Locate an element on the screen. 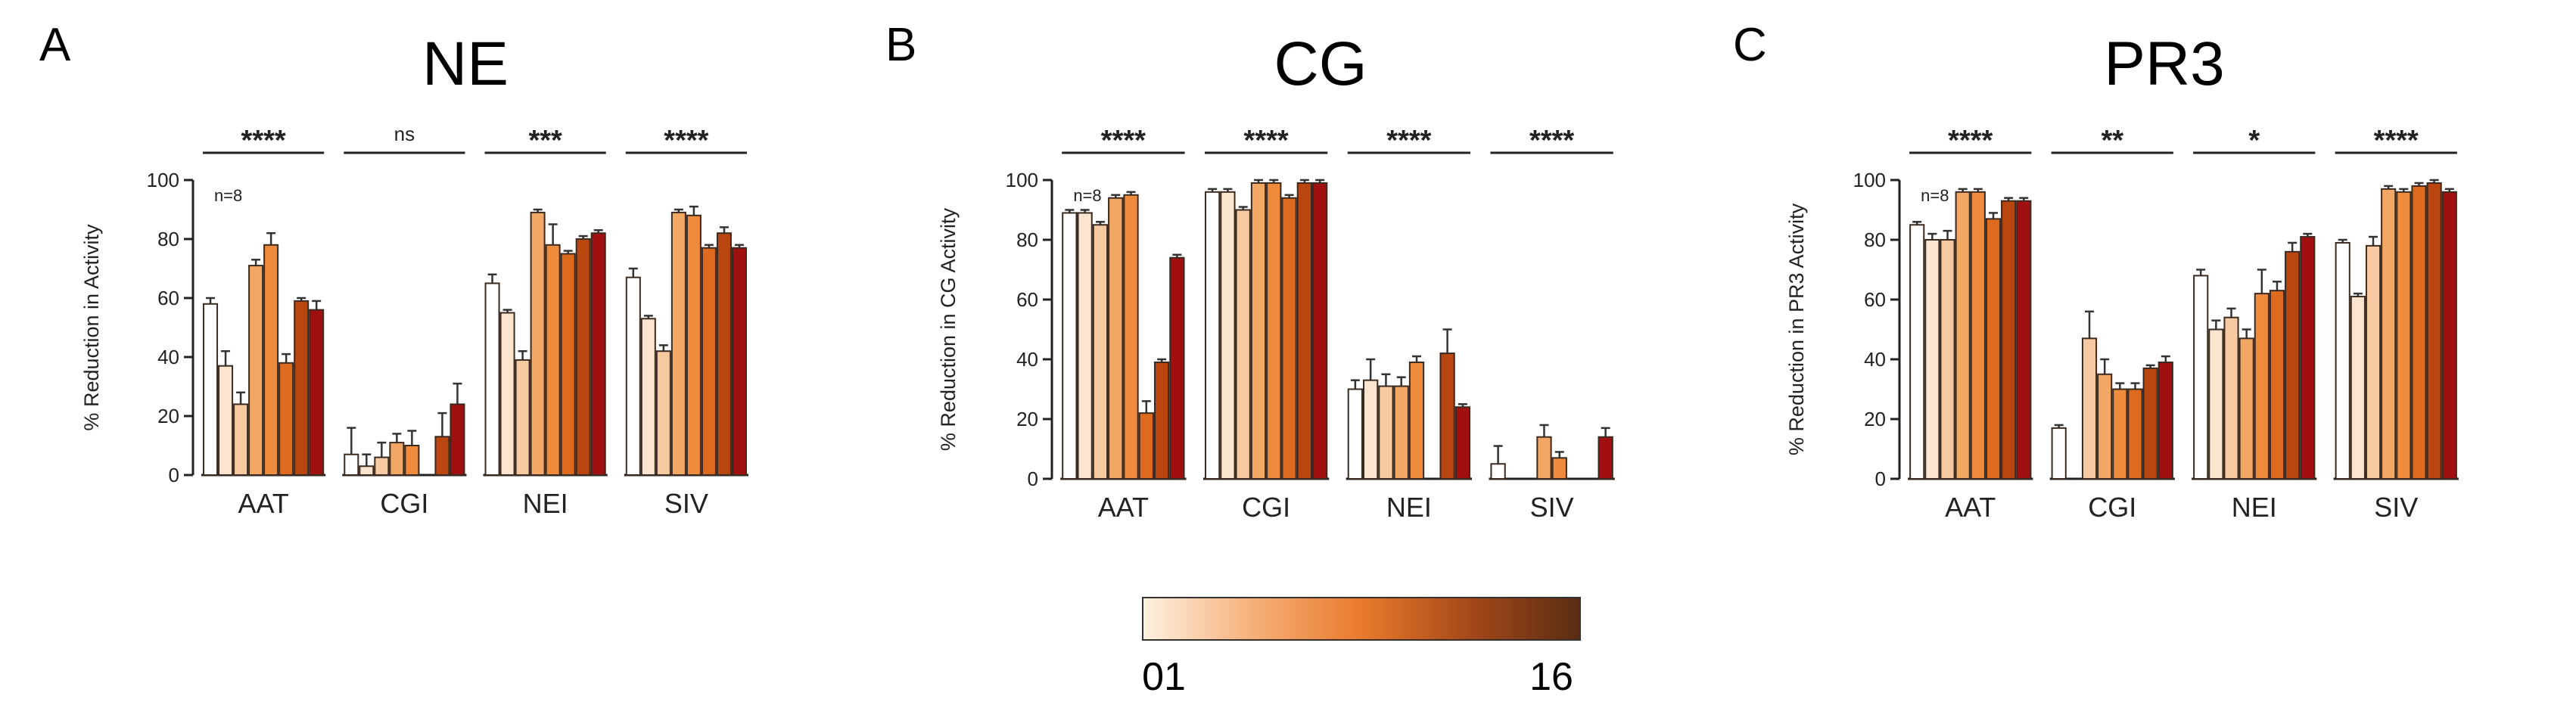  panel-title-pr3: PR3 is located at coordinates (2164, 64).